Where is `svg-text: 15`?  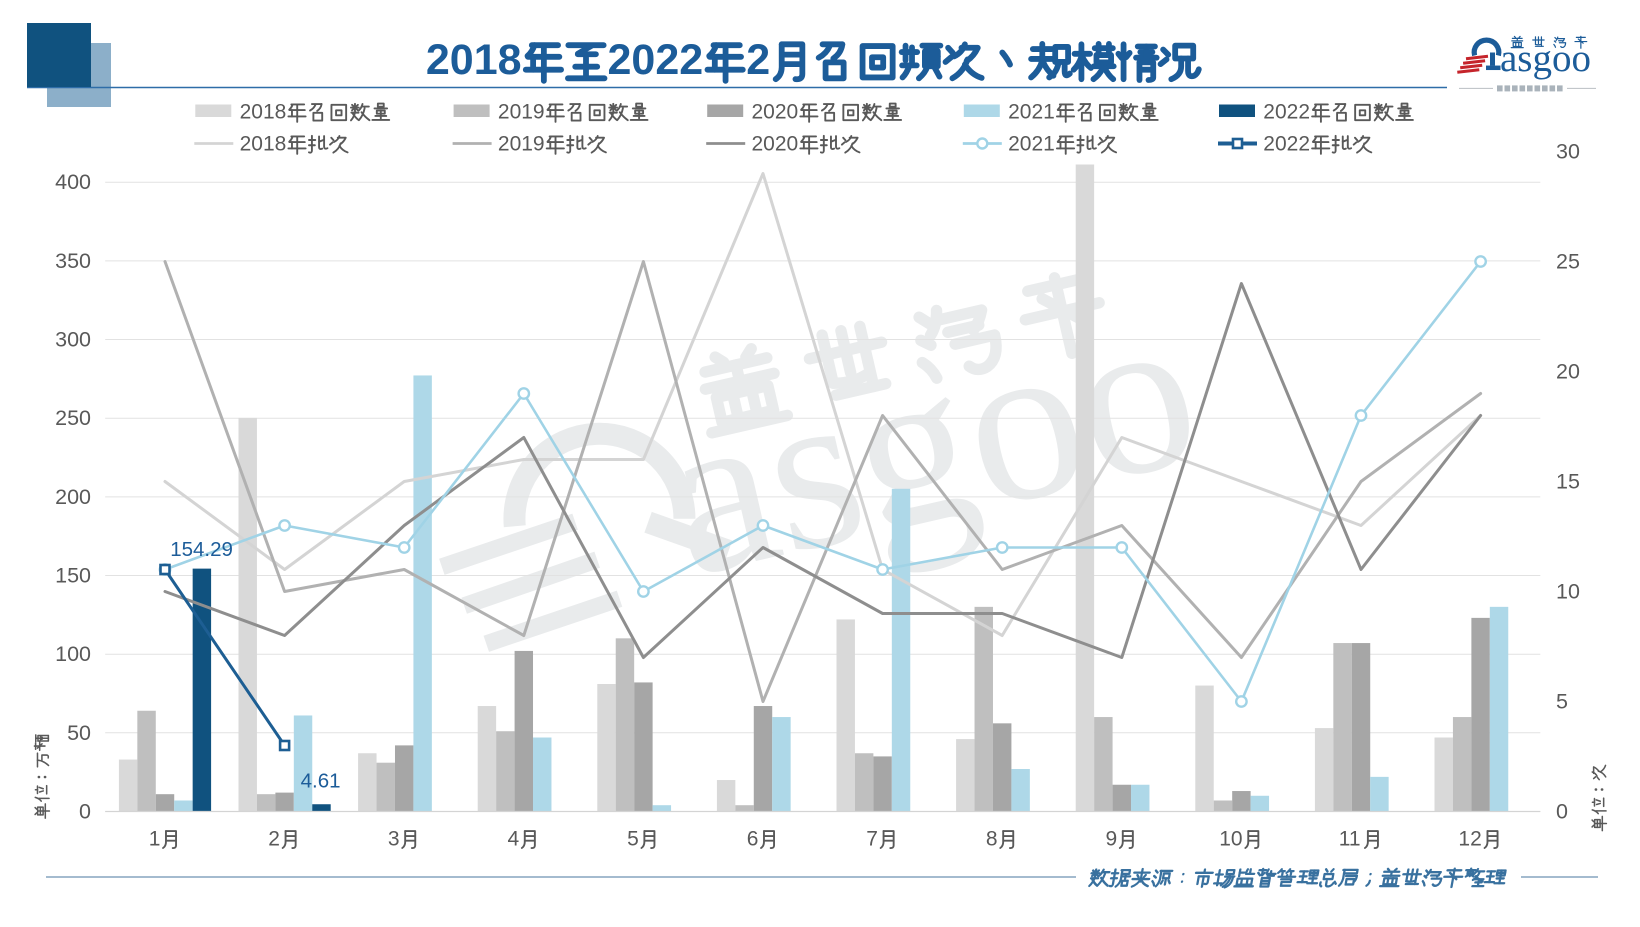
svg-text: 15 is located at coordinates (1568, 482).